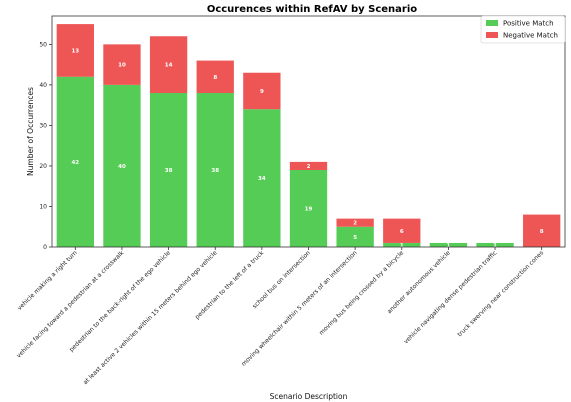 The height and width of the screenshot is (402, 571). I want to click on x-axis-title: Scenario Description, so click(309, 396).